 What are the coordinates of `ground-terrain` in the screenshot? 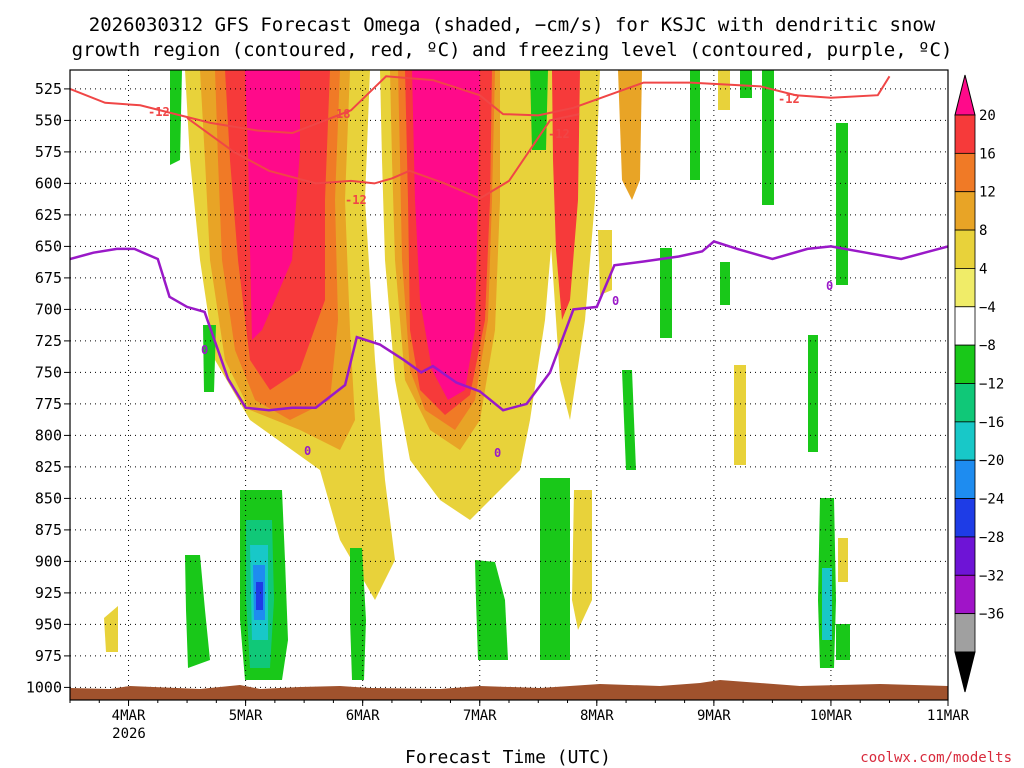 It's located at (509, 690).